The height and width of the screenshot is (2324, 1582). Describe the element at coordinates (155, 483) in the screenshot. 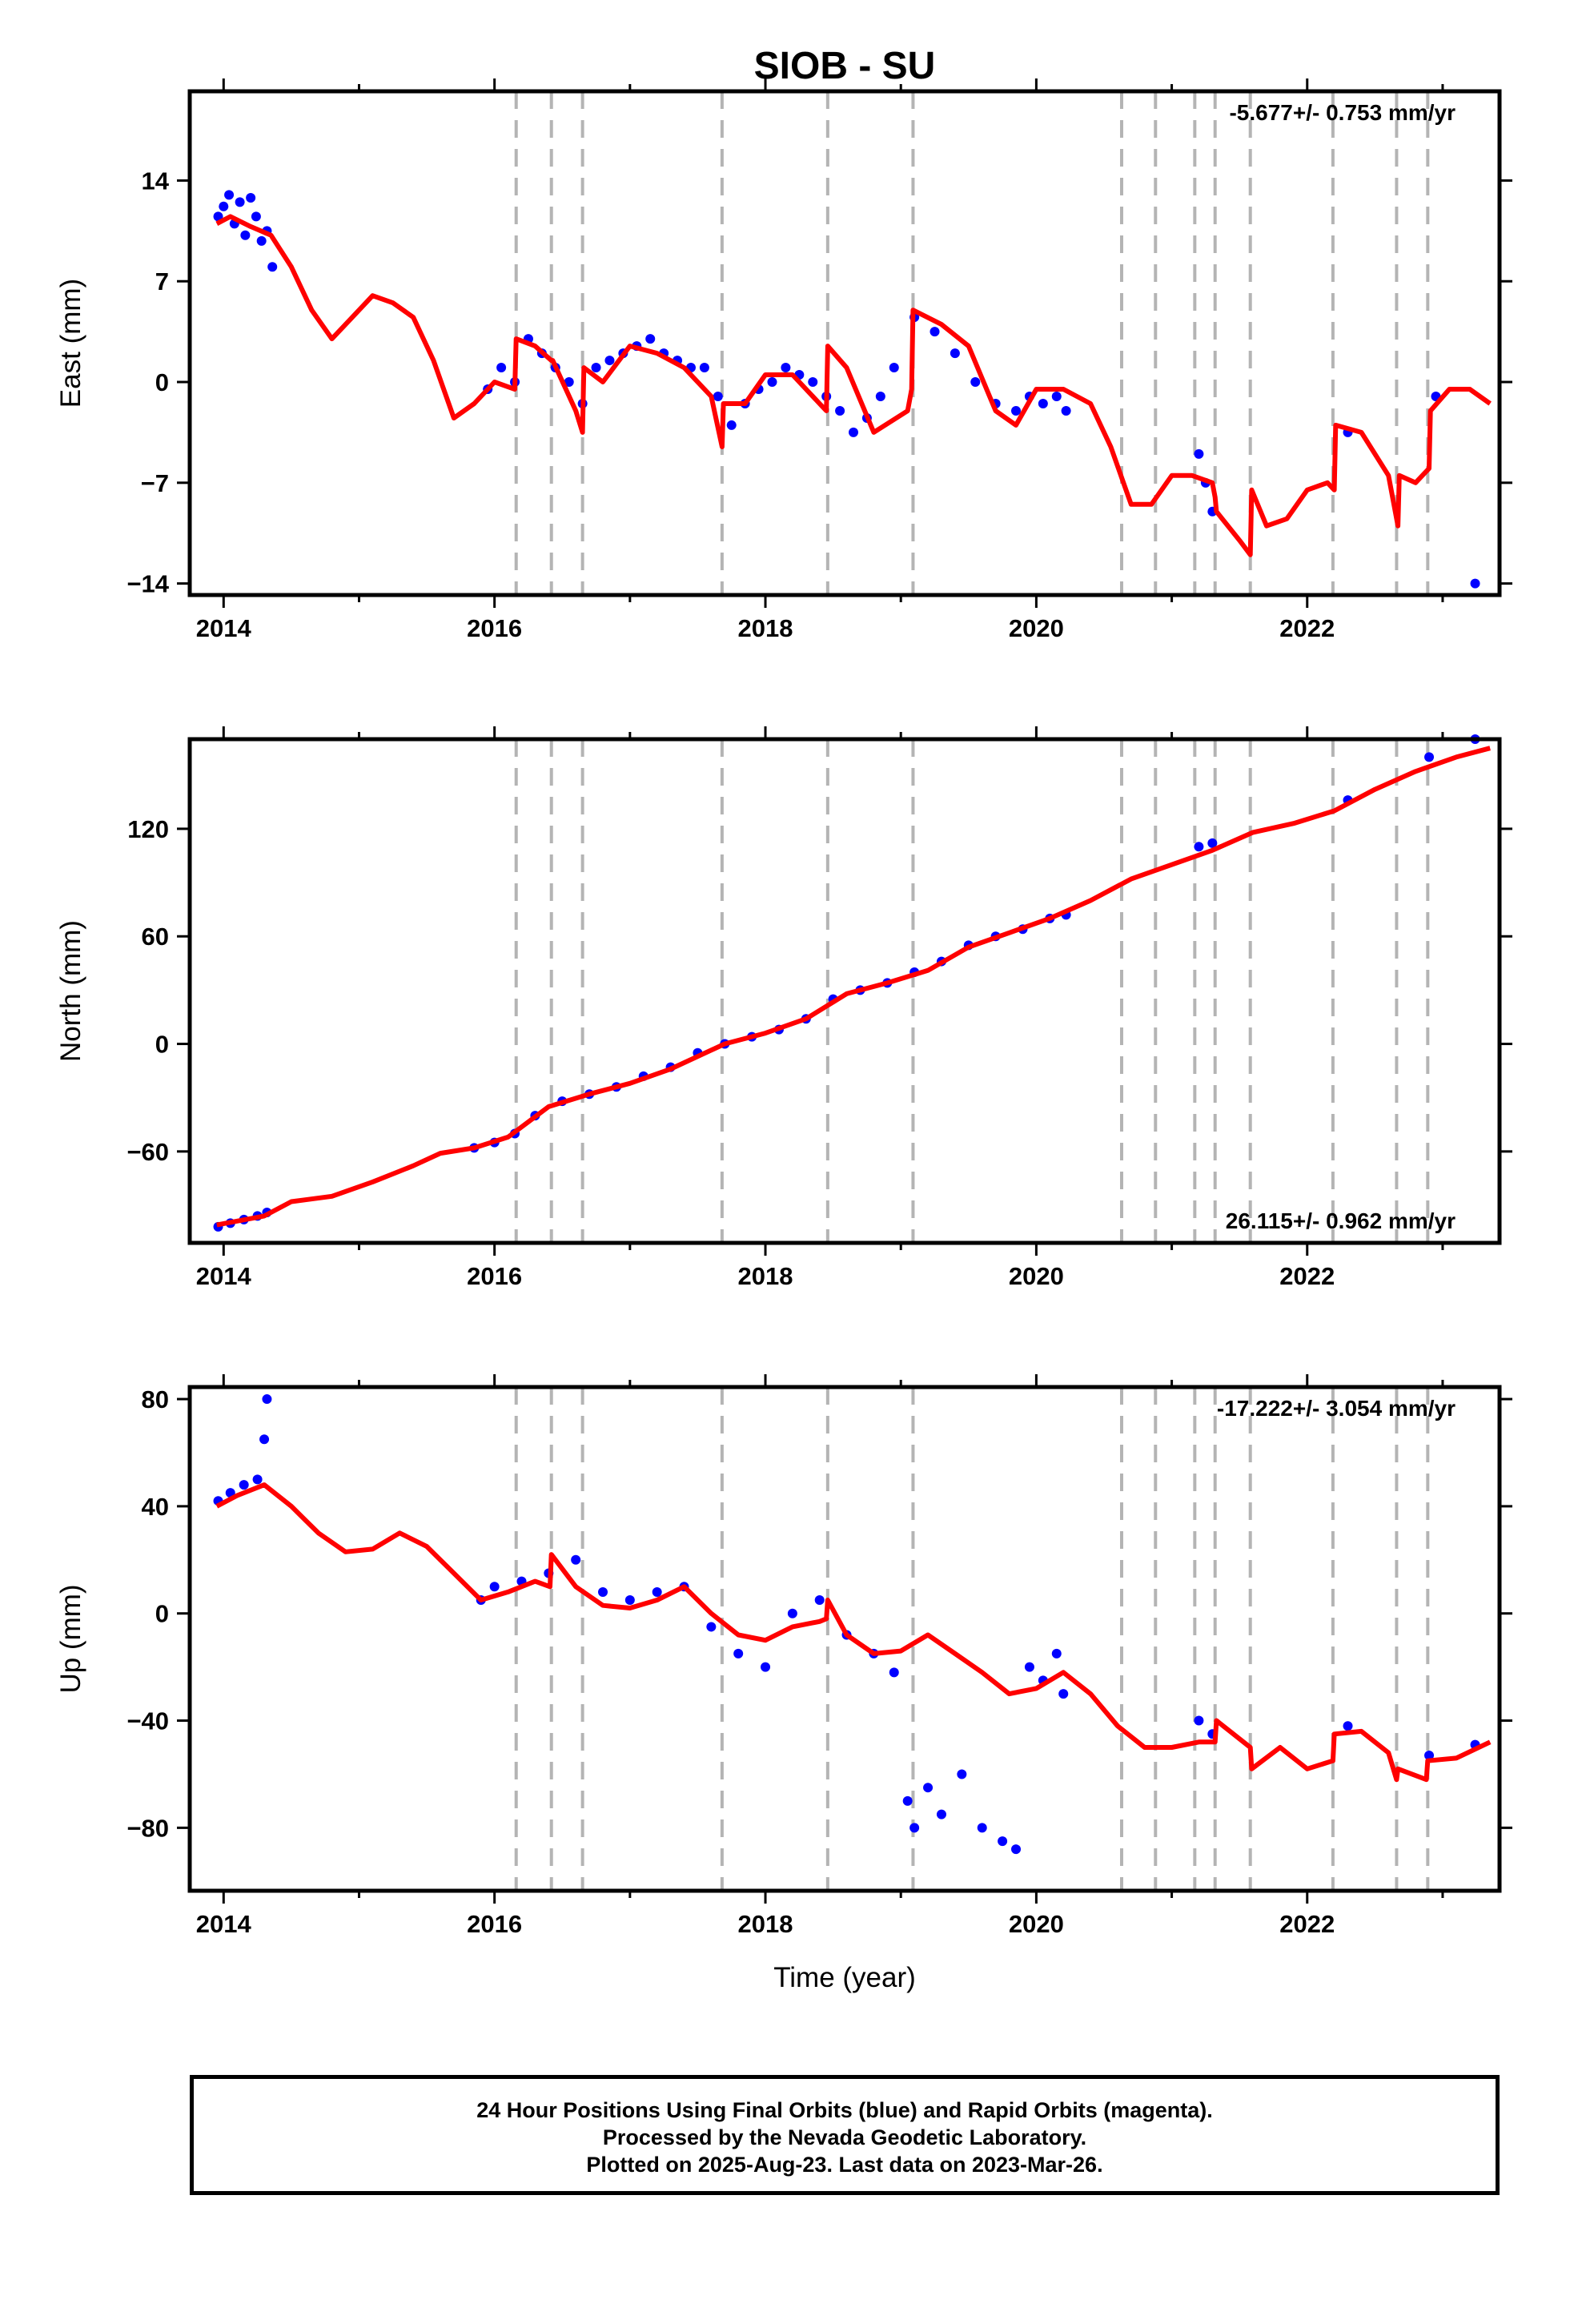

I see `y-tick-label-0--7: −7` at that location.